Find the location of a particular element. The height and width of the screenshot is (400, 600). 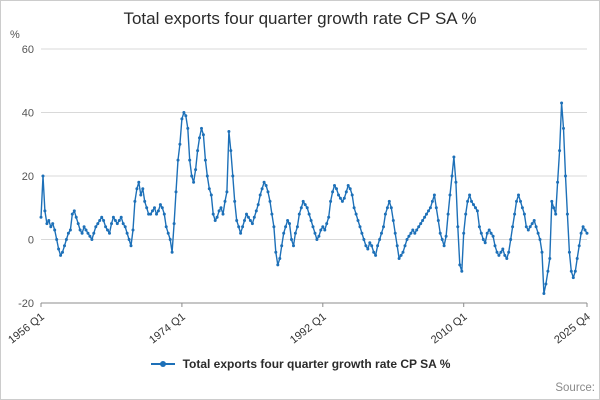

legend-line-icon is located at coordinates (162, 364).